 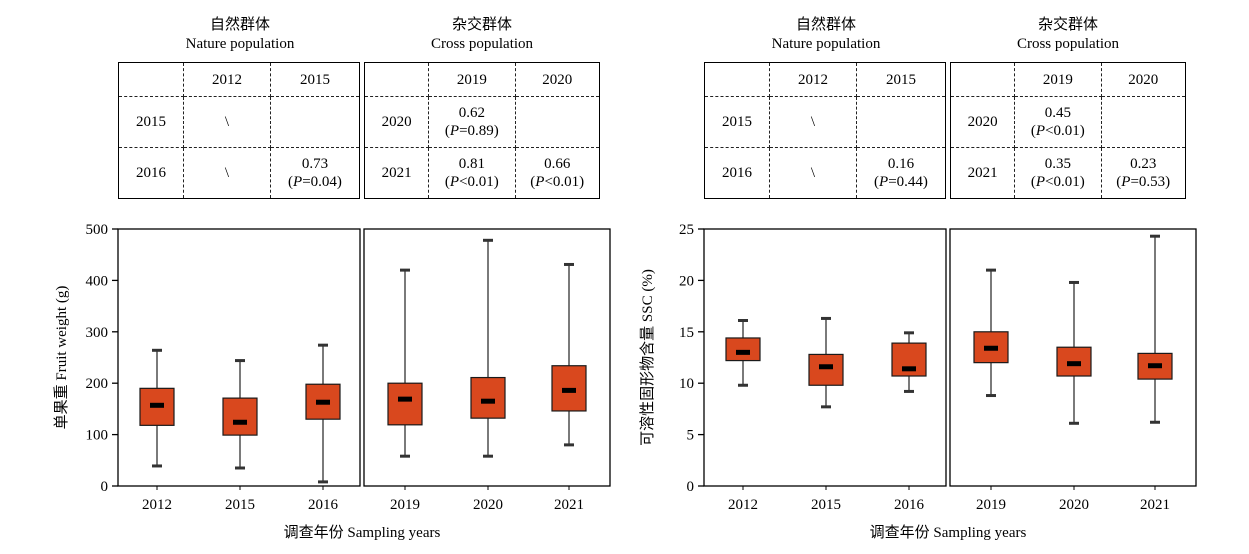 What do you see at coordinates (1058, 122) in the screenshot?
I see `table-cell: 0.45 (P<0.01)` at bounding box center [1058, 122].